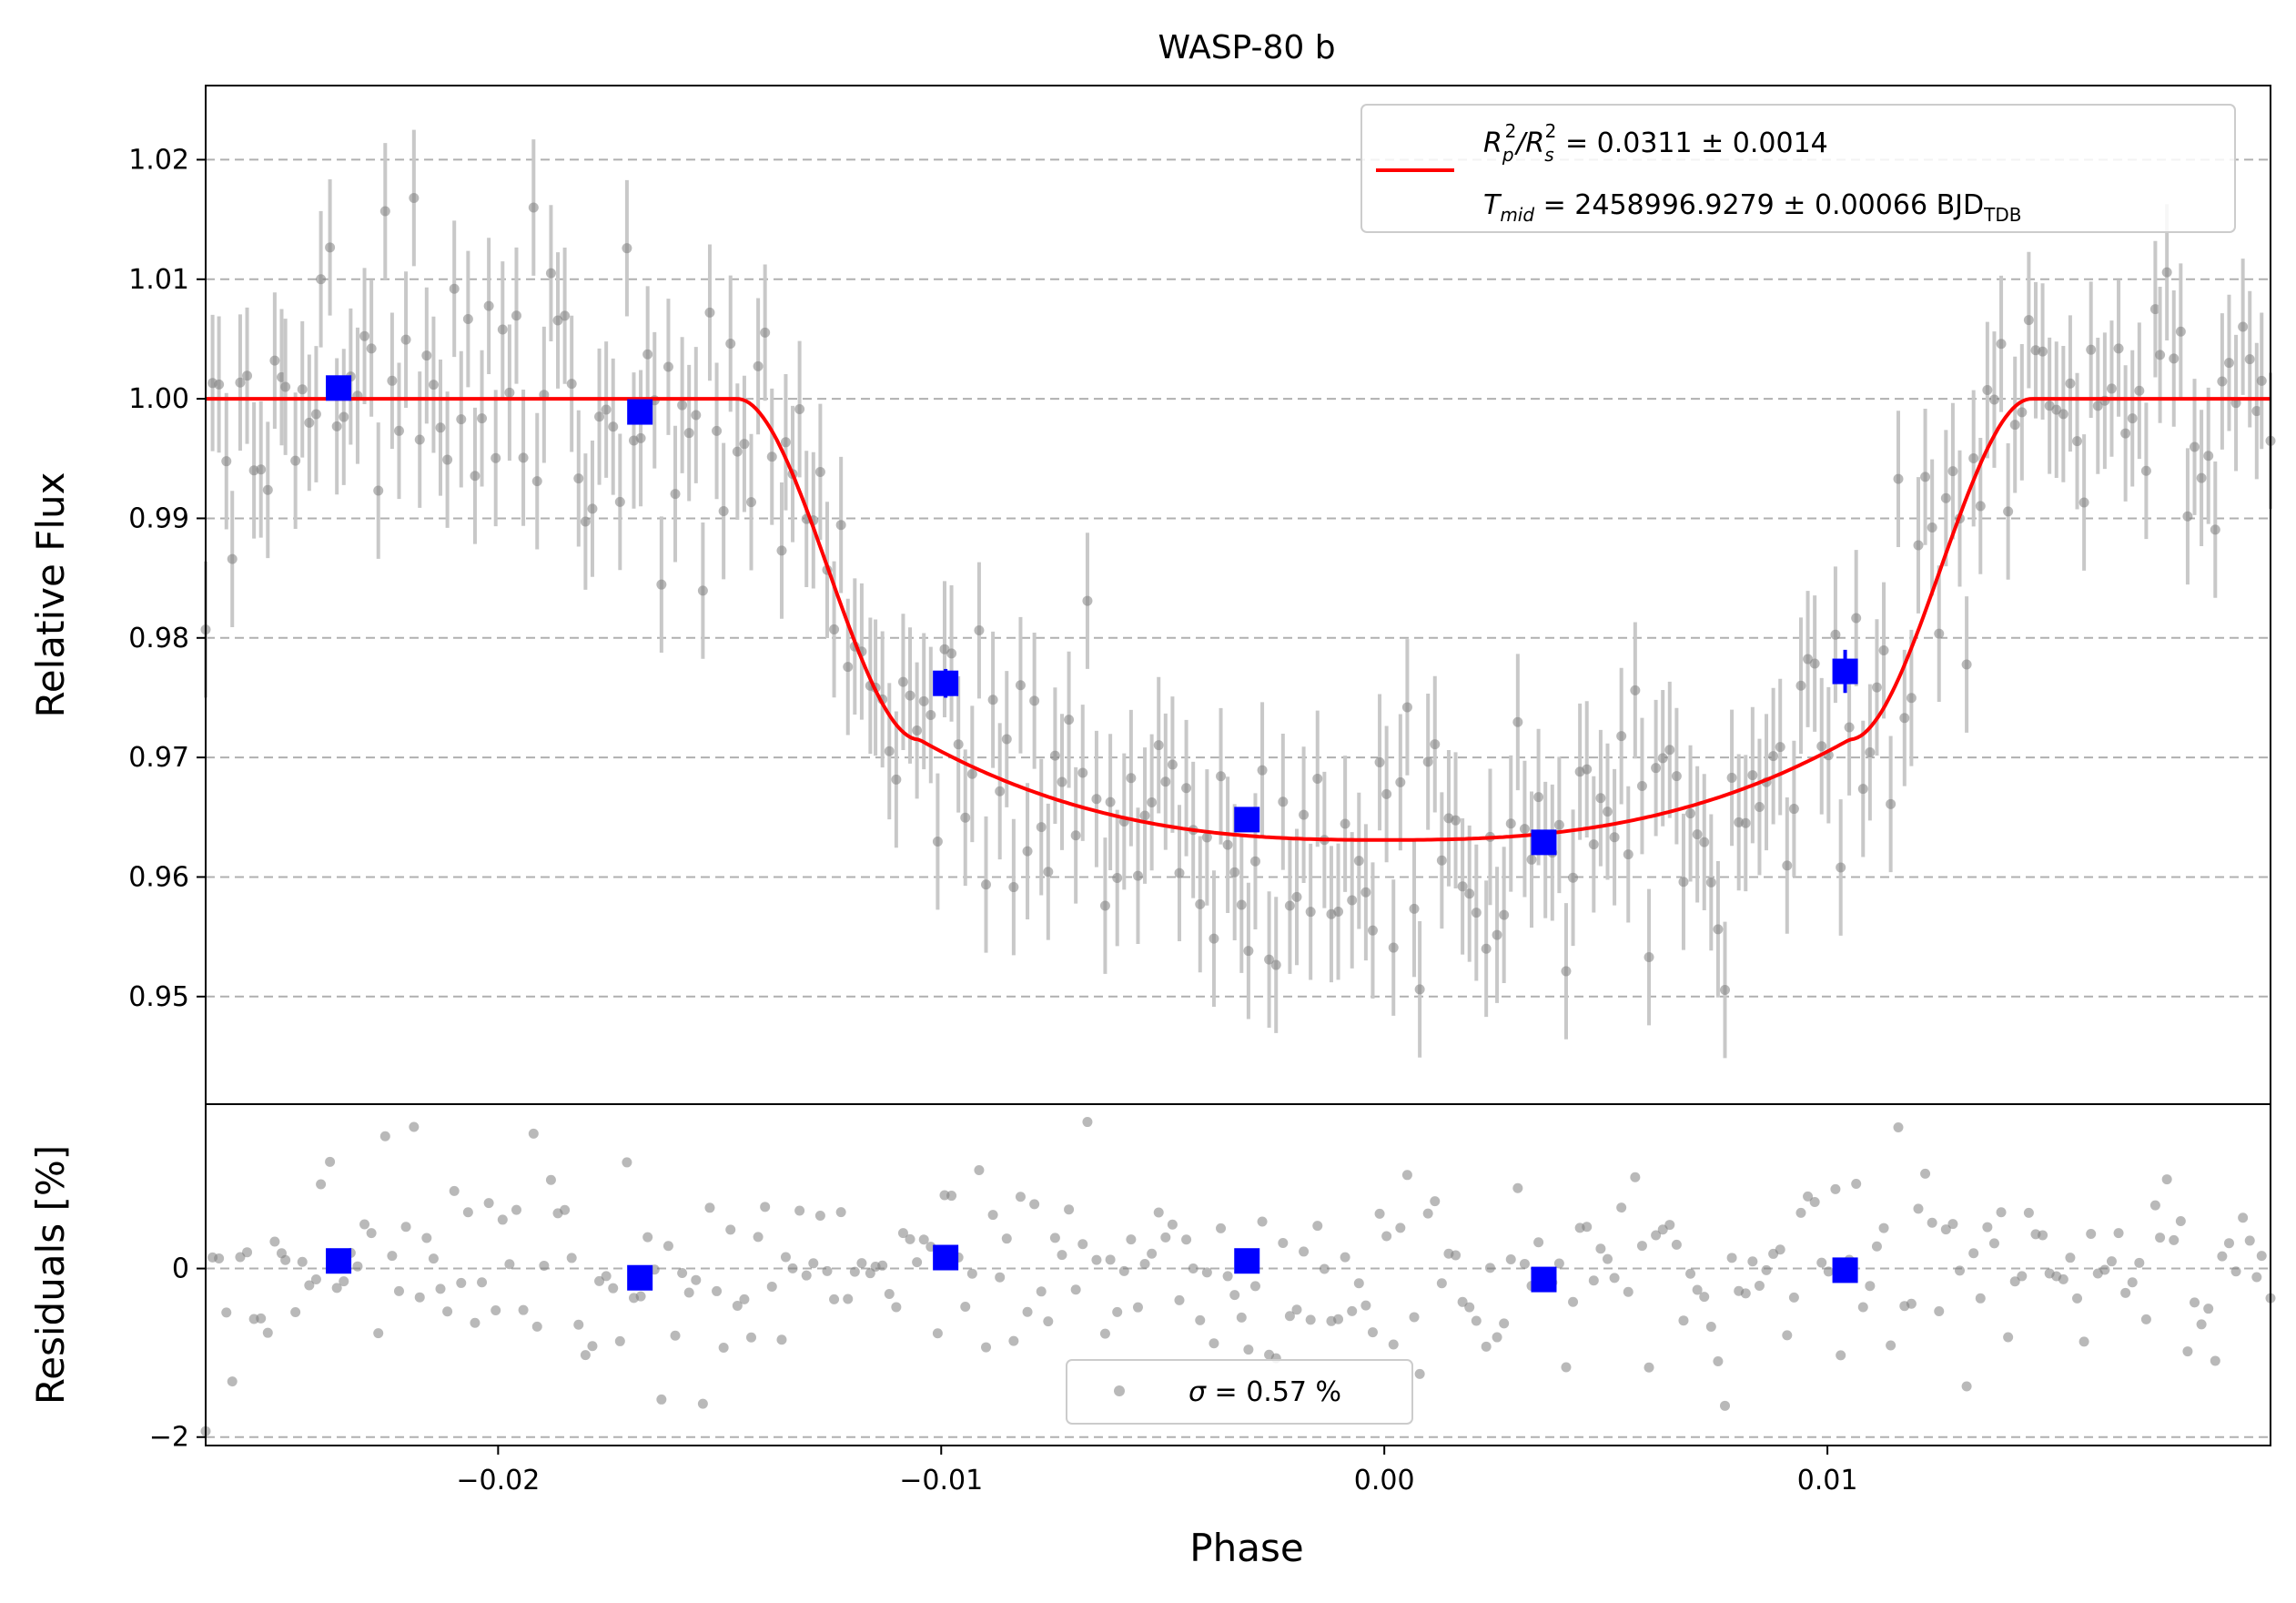 Image resolution: width=2296 pixels, height=1603 pixels. Describe the element at coordinates (339, 1261) in the screenshot. I see `binned-residual-point` at that location.